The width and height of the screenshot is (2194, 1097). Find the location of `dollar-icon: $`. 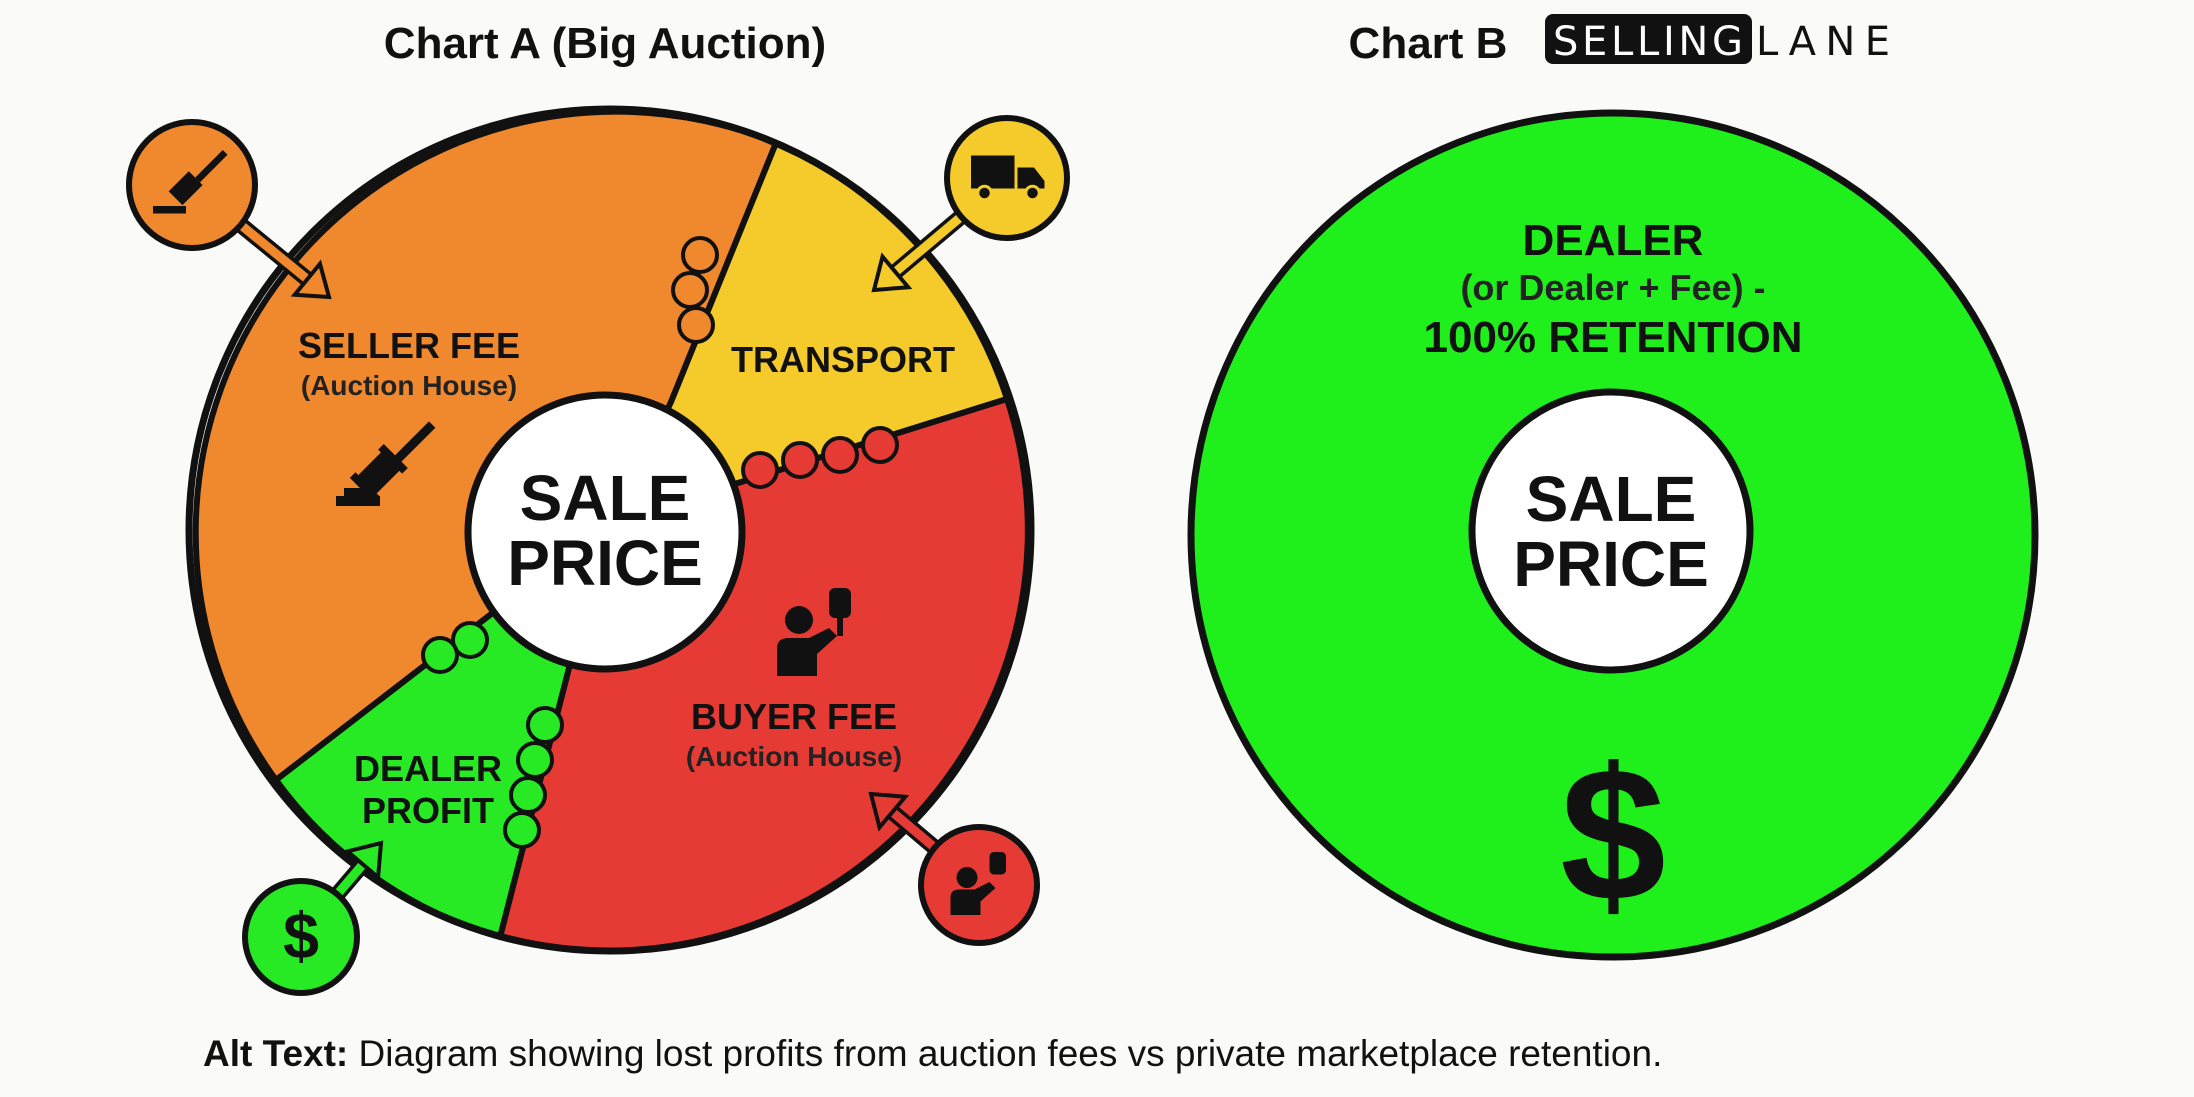

dollar-icon: $ is located at coordinates (301, 936).